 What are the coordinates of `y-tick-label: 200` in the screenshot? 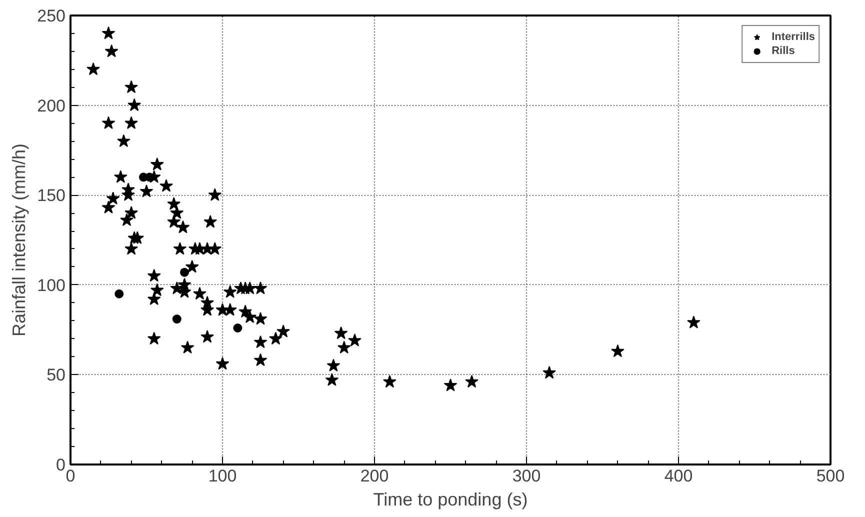 It's located at (51, 106).